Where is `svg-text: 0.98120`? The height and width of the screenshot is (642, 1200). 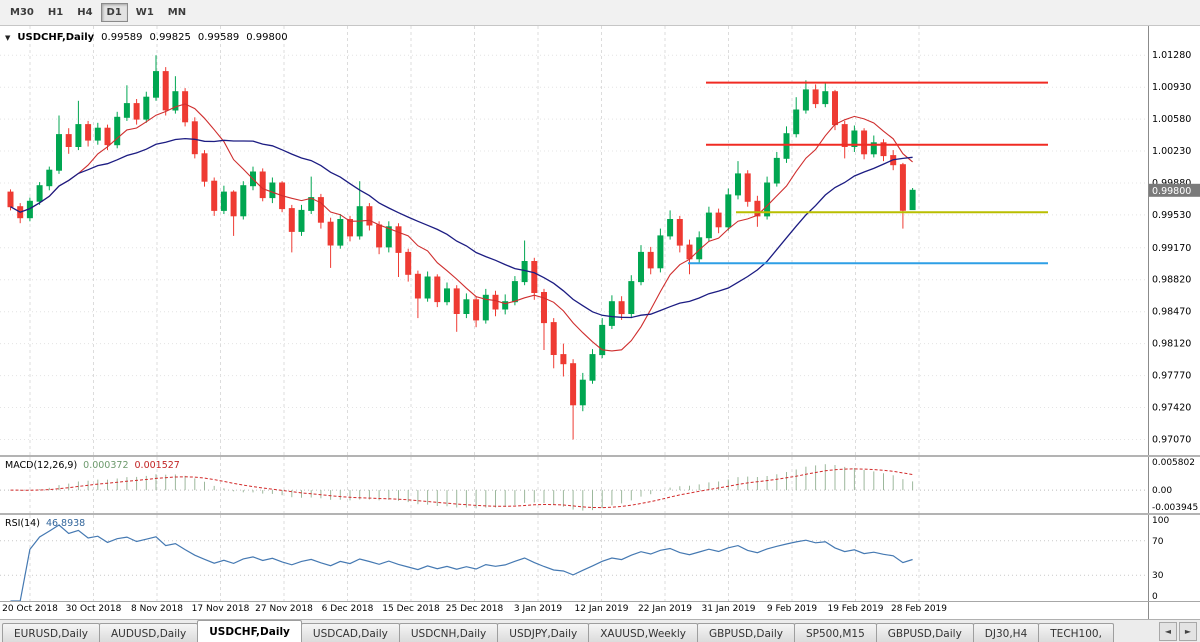
svg-text: 0.98120 is located at coordinates (1171, 344).